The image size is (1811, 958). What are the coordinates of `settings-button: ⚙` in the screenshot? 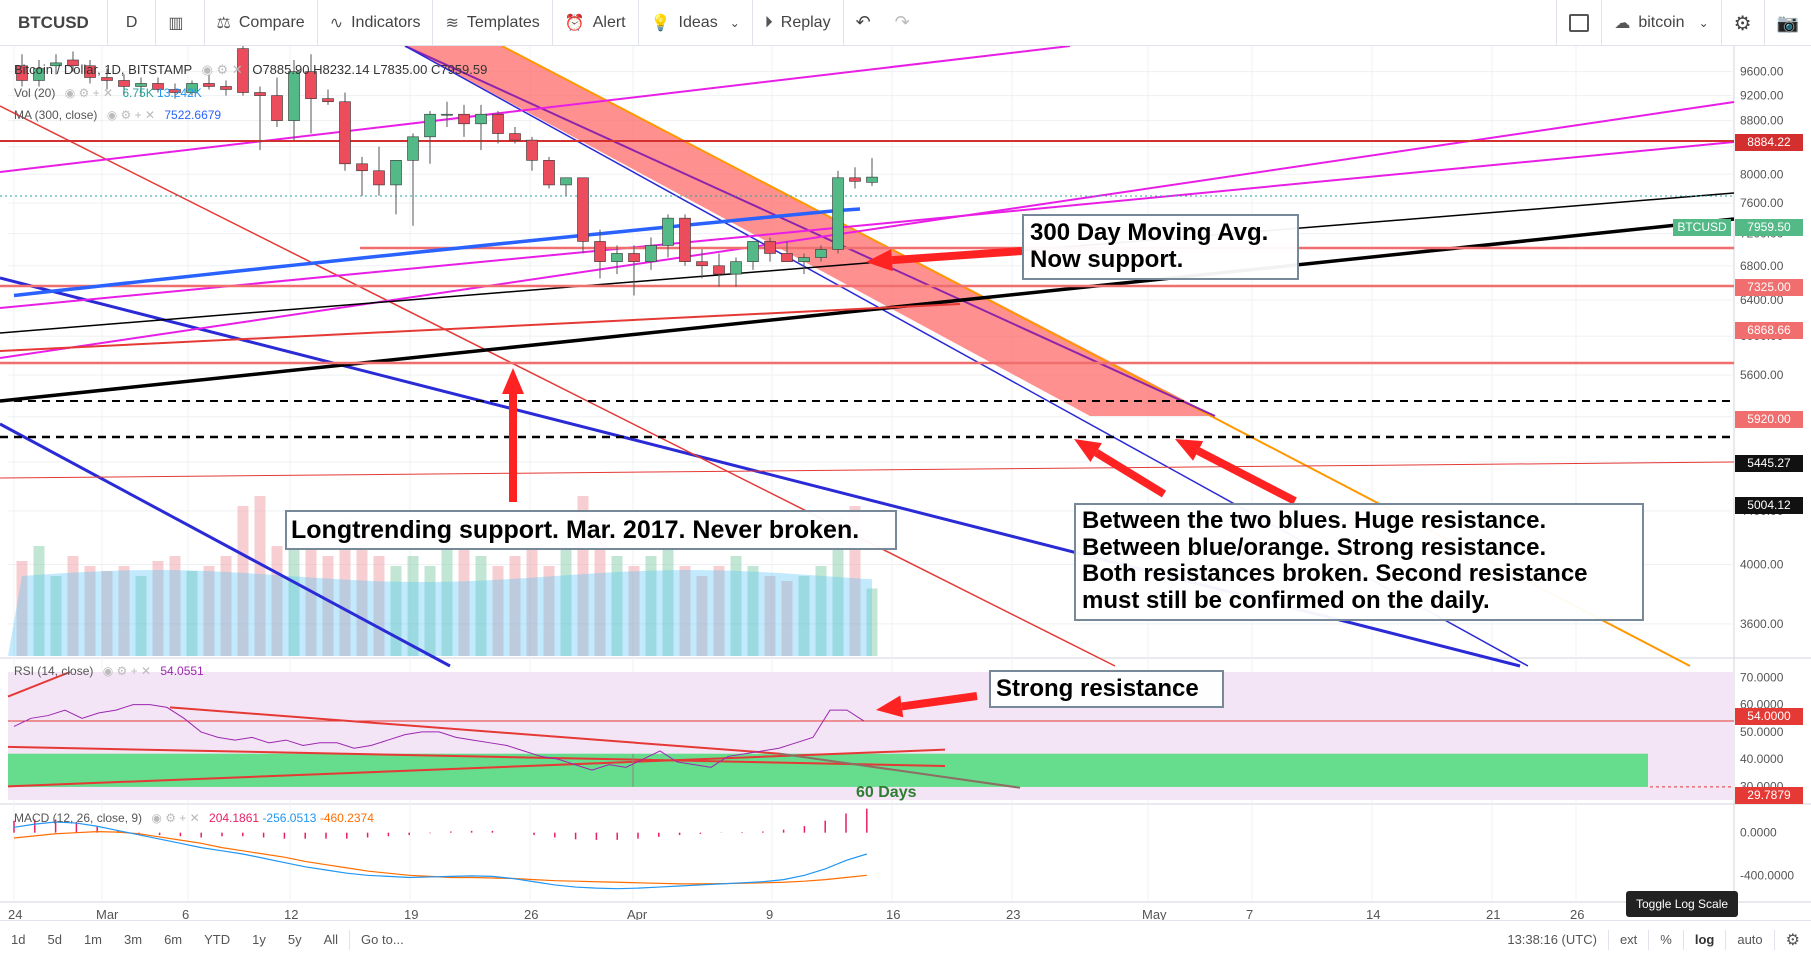 It's located at (1743, 23).